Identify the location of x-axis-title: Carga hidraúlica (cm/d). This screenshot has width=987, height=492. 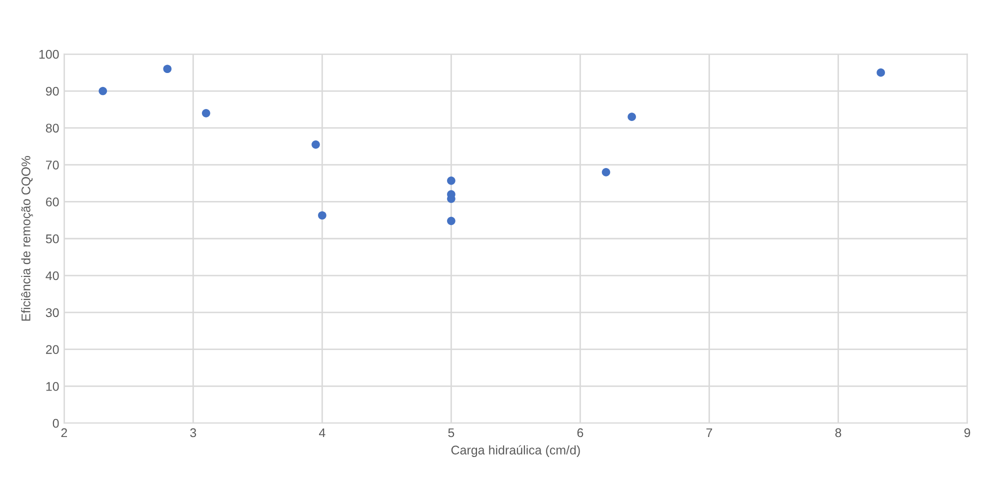
(515, 451).